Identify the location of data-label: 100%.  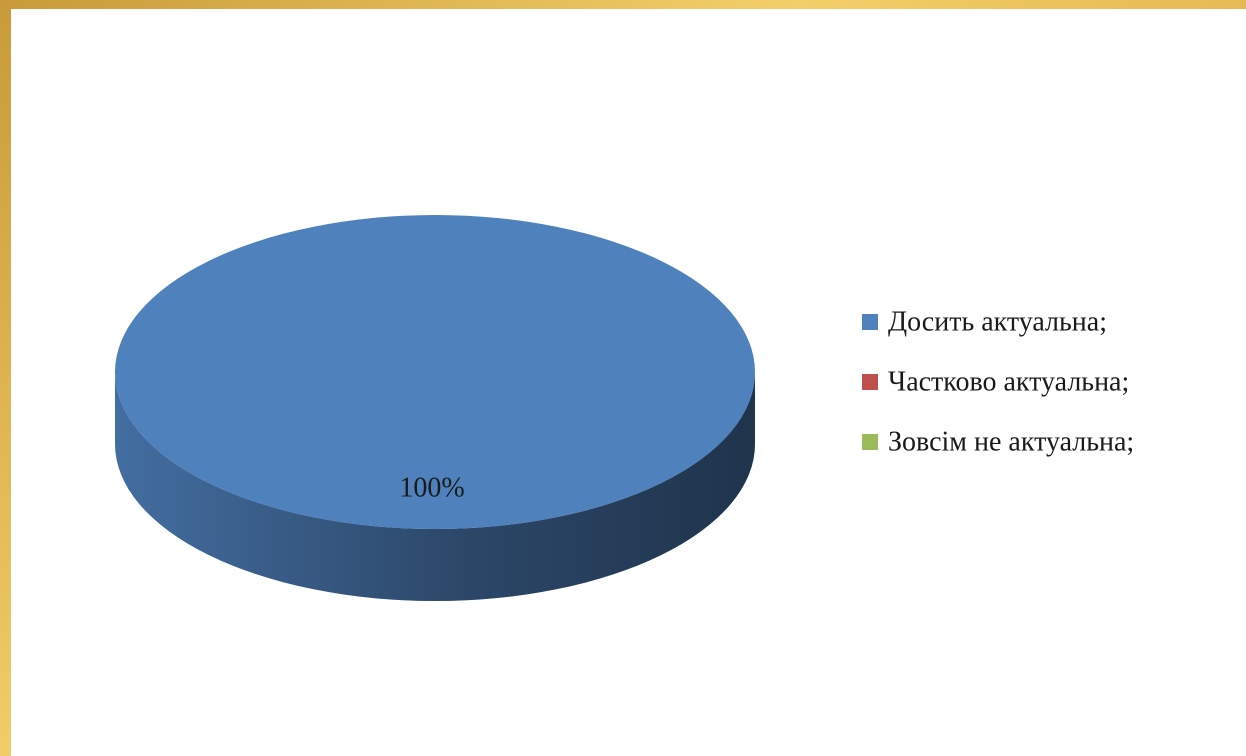
(431, 487).